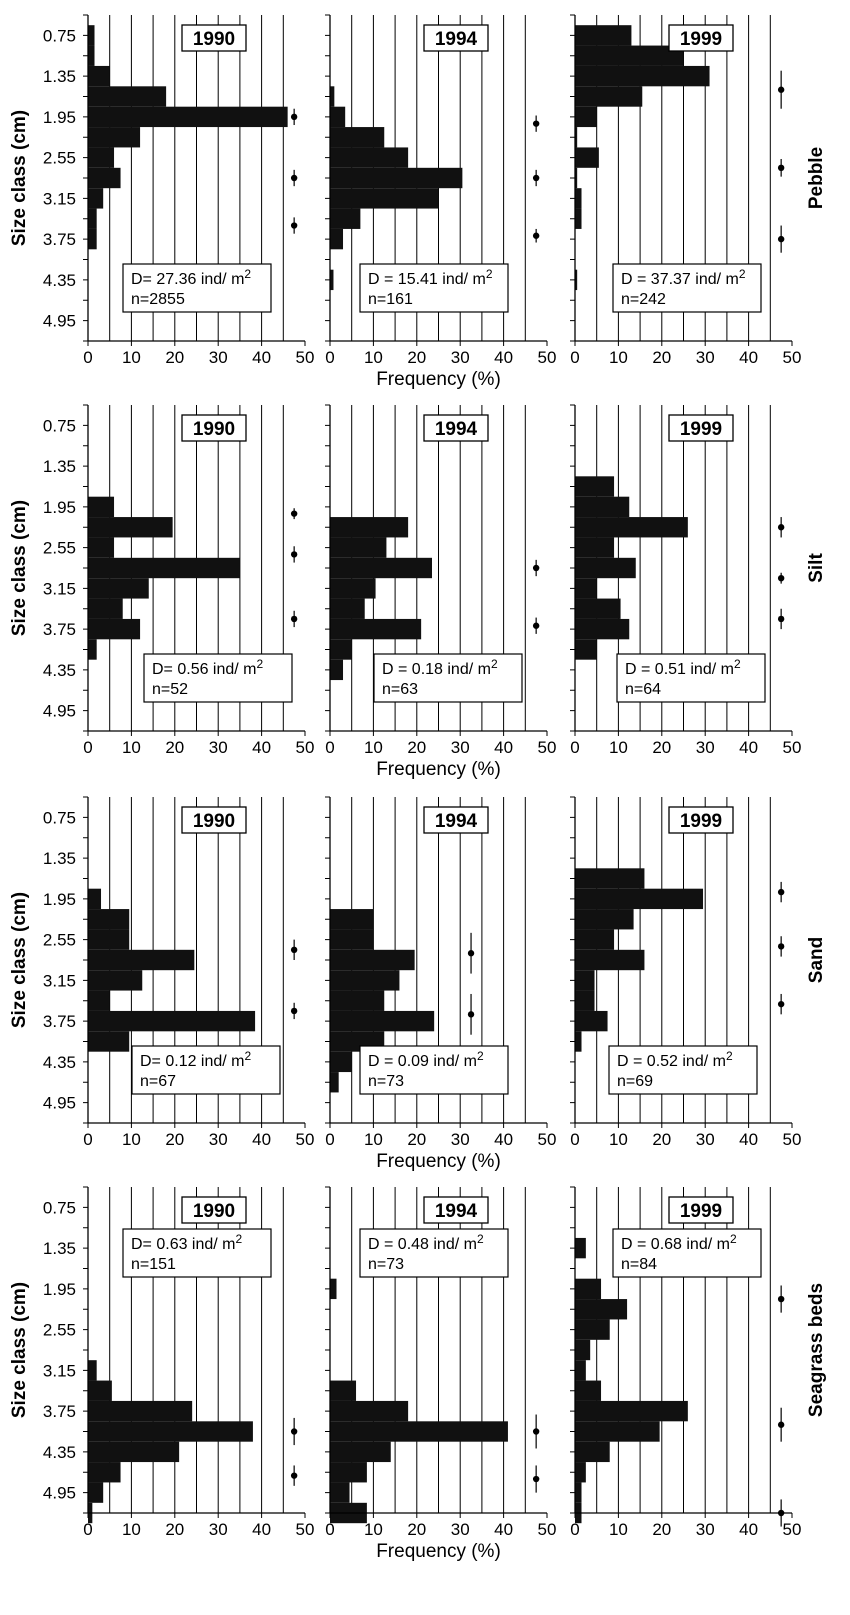  Describe the element at coordinates (59, 940) in the screenshot. I see `y-tick-label: 2.55` at that location.